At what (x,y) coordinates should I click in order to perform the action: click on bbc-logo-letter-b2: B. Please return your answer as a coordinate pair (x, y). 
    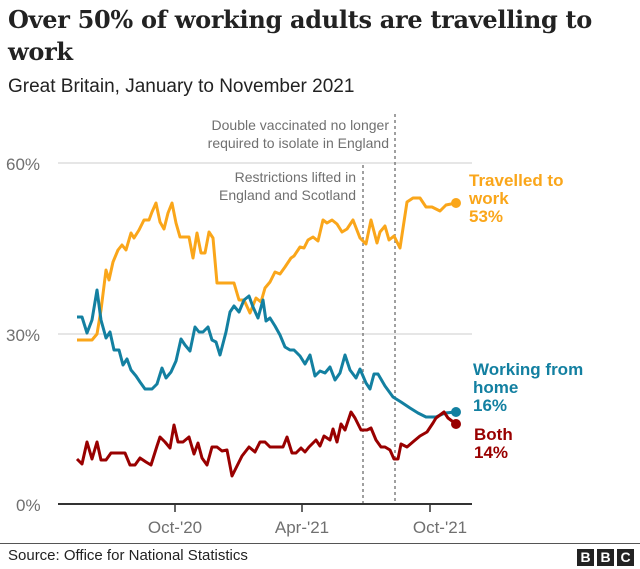
    Looking at the image, I should click on (605, 557).